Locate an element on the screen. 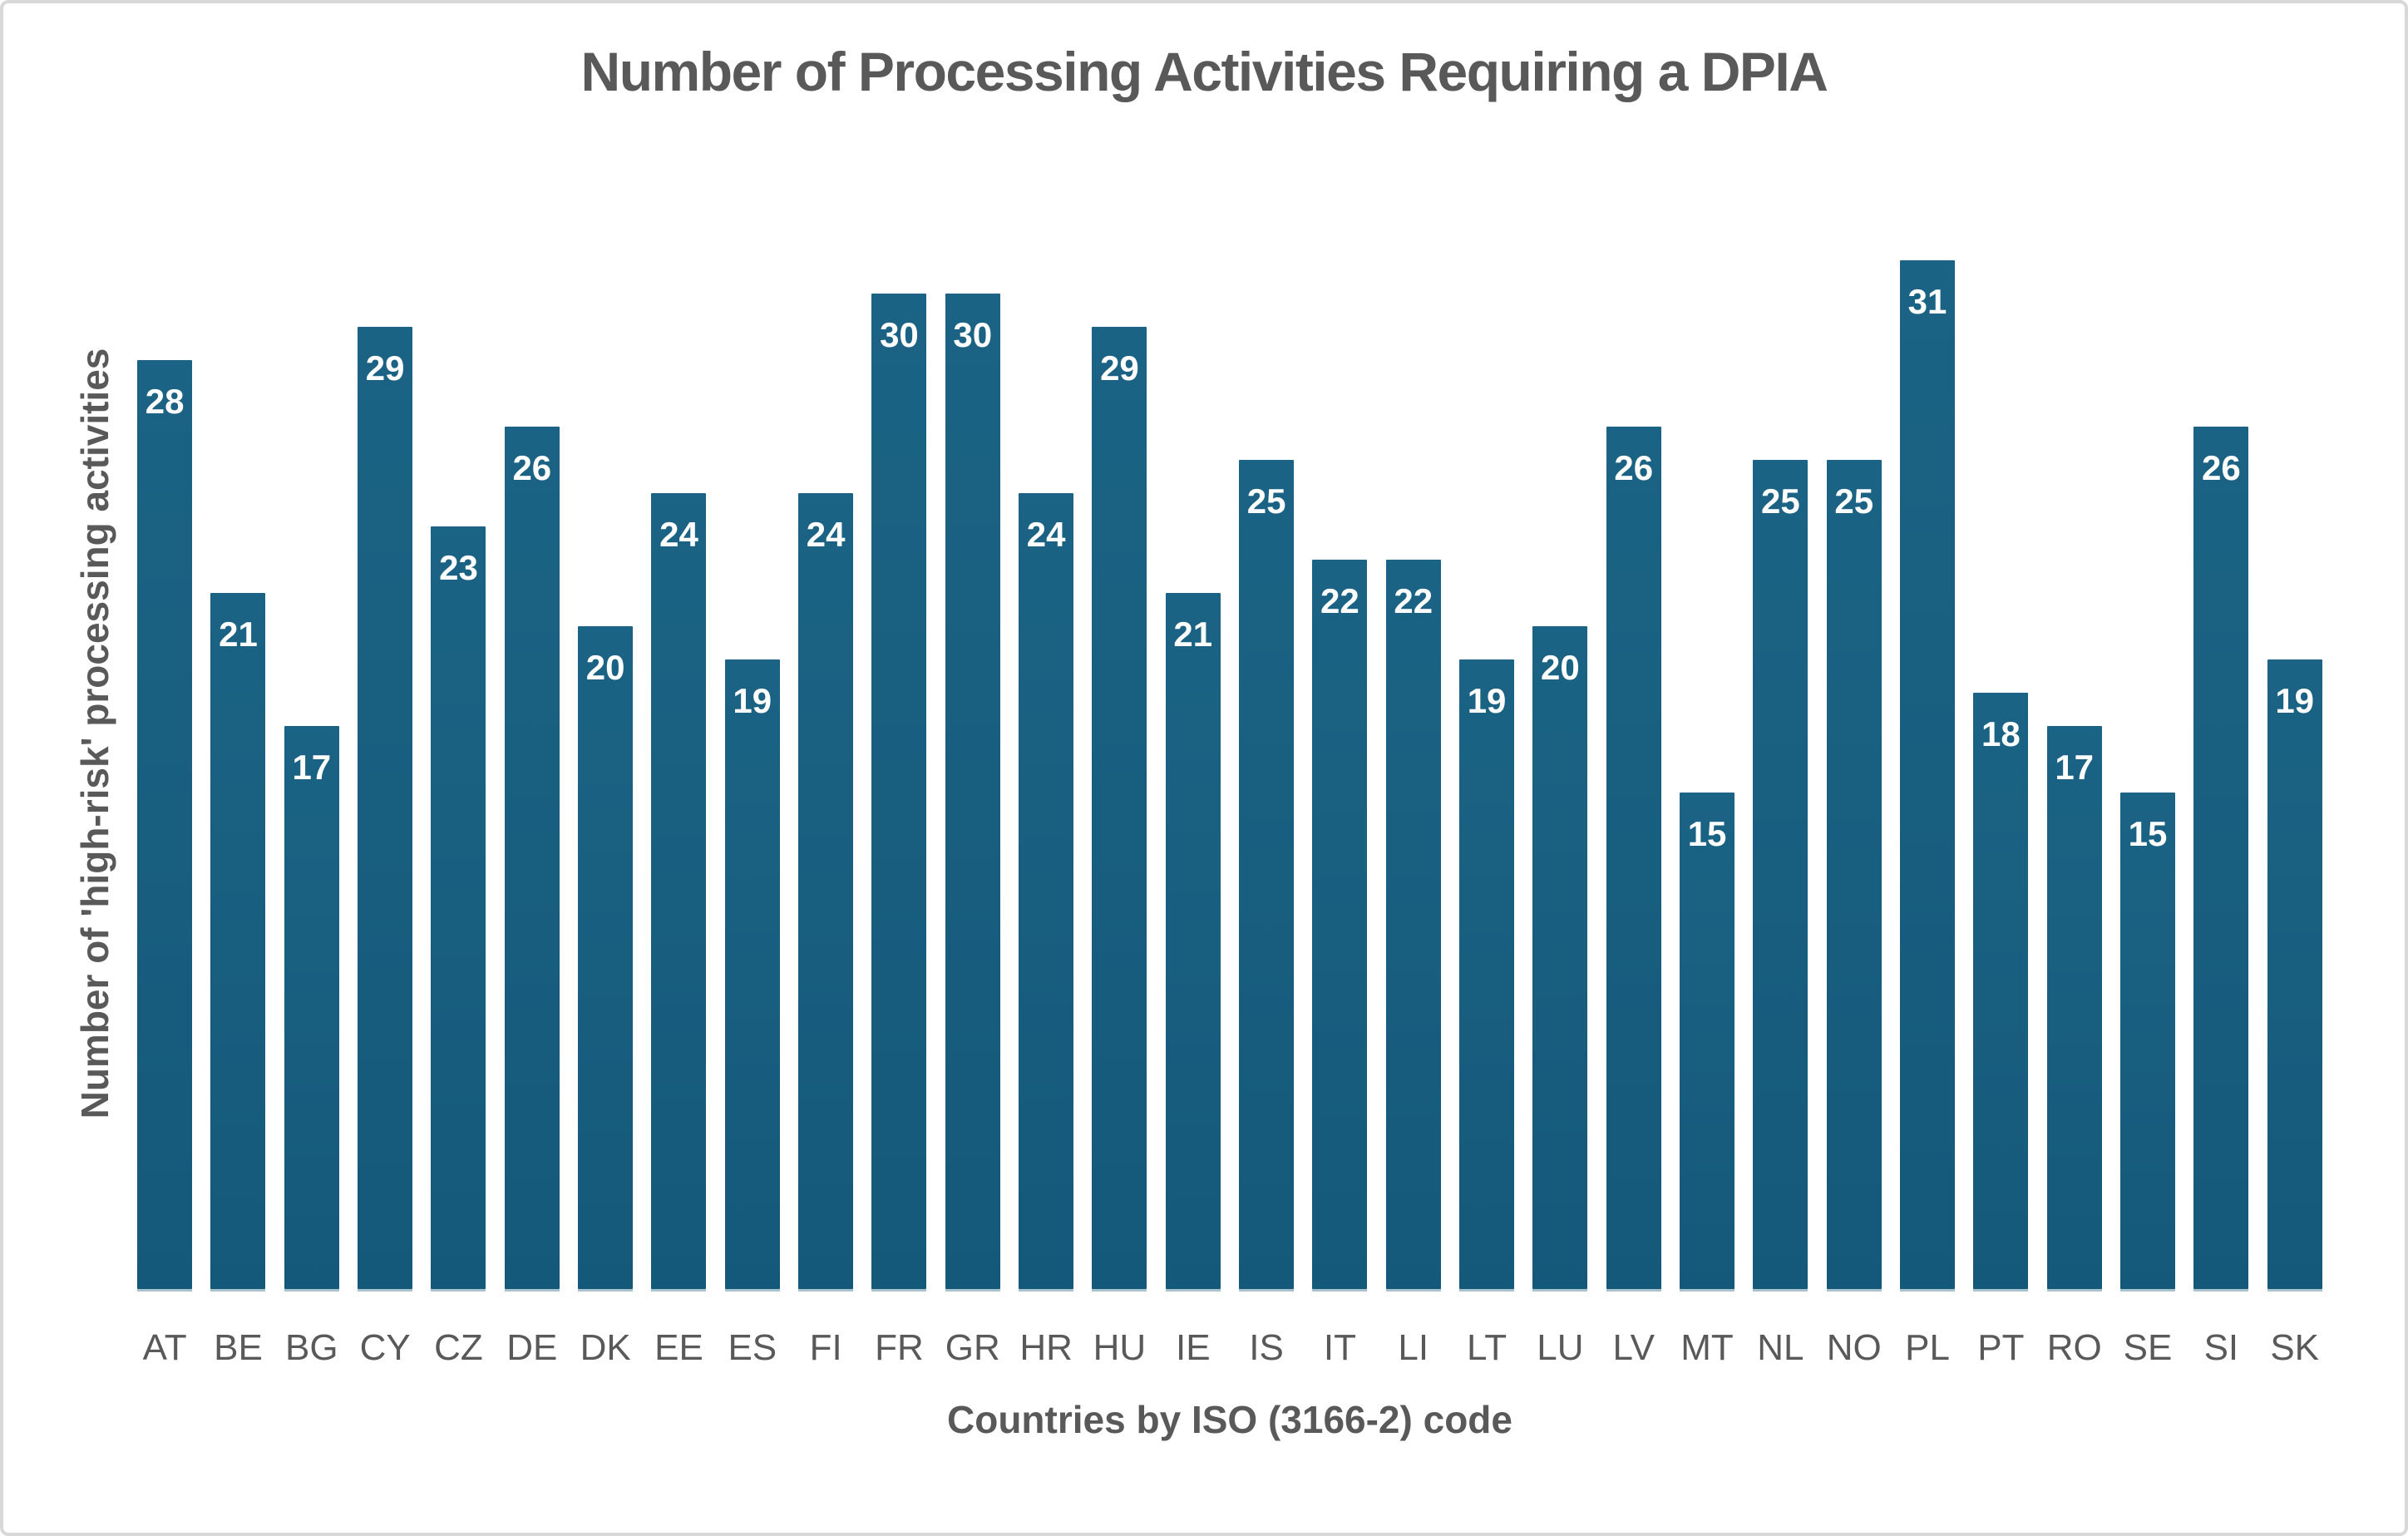 The image size is (2408, 1536). bar-column-dk: 20 is located at coordinates (606, 647).